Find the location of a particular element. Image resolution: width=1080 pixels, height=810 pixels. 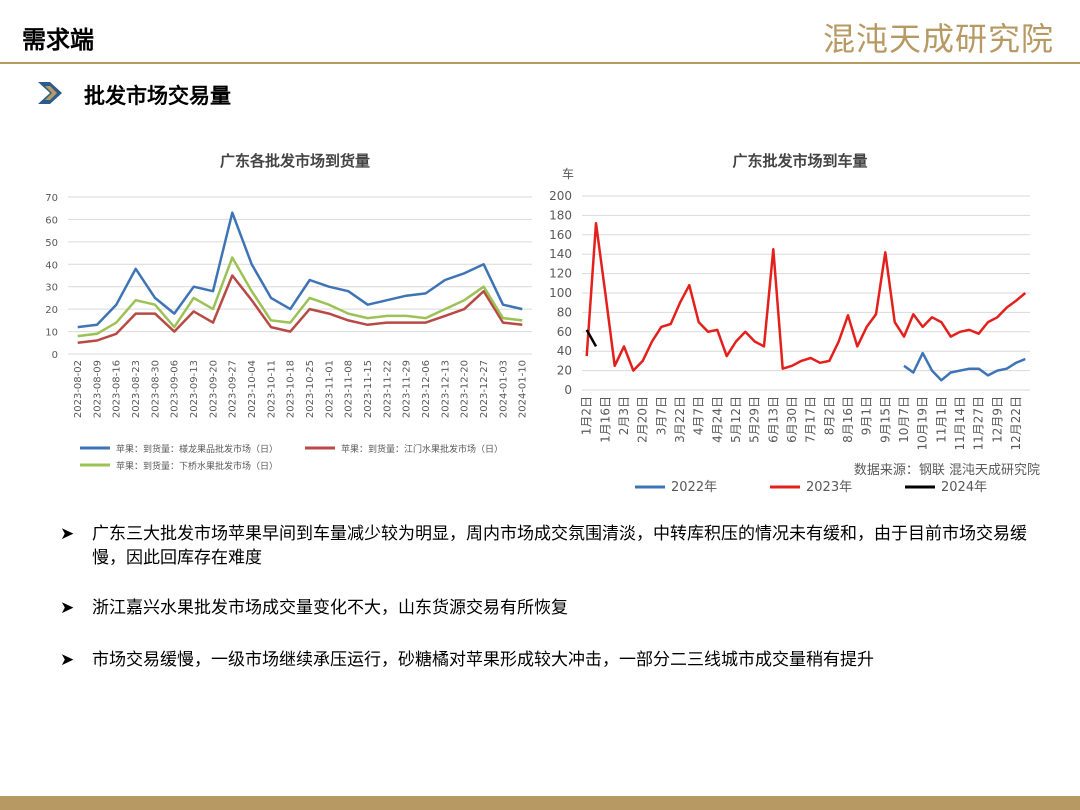

y-tick-label: 180 is located at coordinates (560, 215).